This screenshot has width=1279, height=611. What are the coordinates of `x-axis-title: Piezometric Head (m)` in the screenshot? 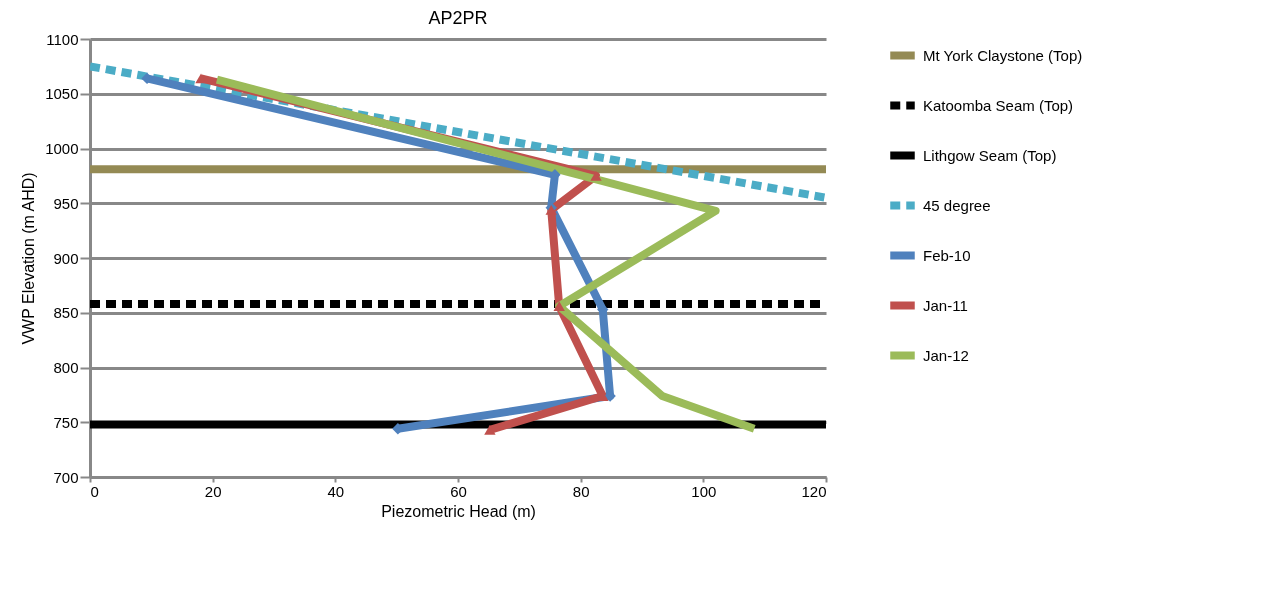 It's located at (458, 511).